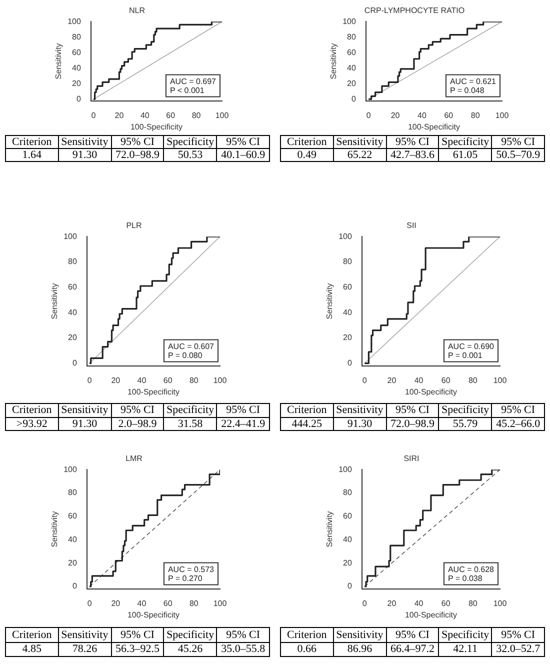  What do you see at coordinates (187, 91) in the screenshot?
I see `annotation: P < 0.001` at bounding box center [187, 91].